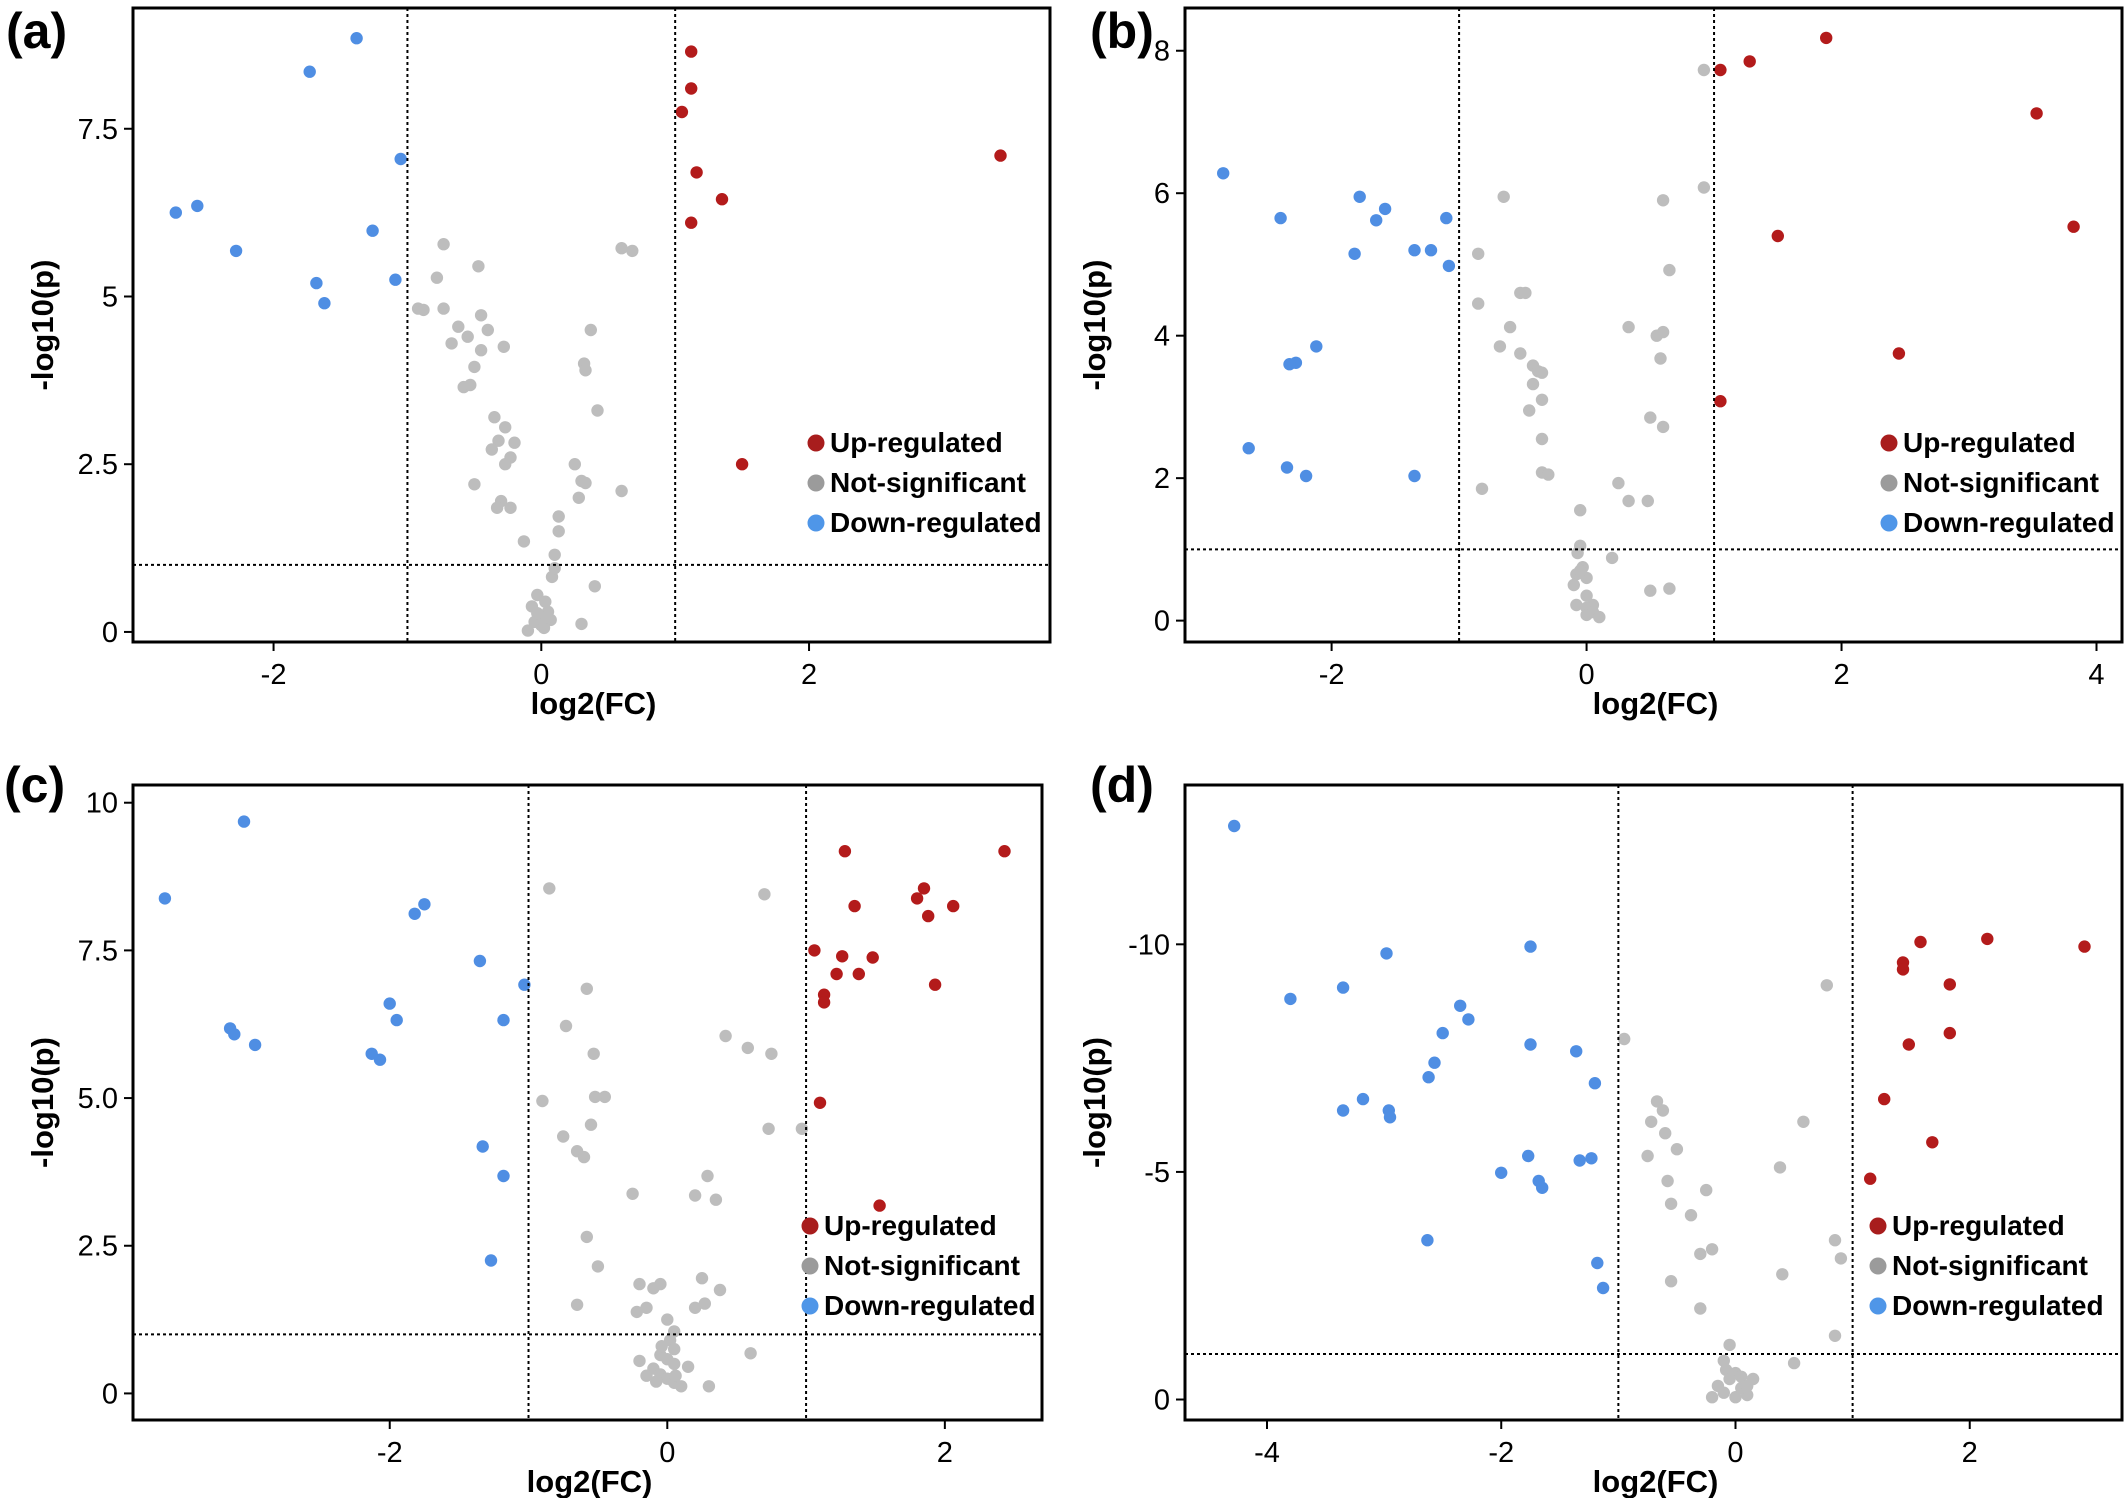  Describe the element at coordinates (1122, 785) in the screenshot. I see `panel-label: (d)` at that location.